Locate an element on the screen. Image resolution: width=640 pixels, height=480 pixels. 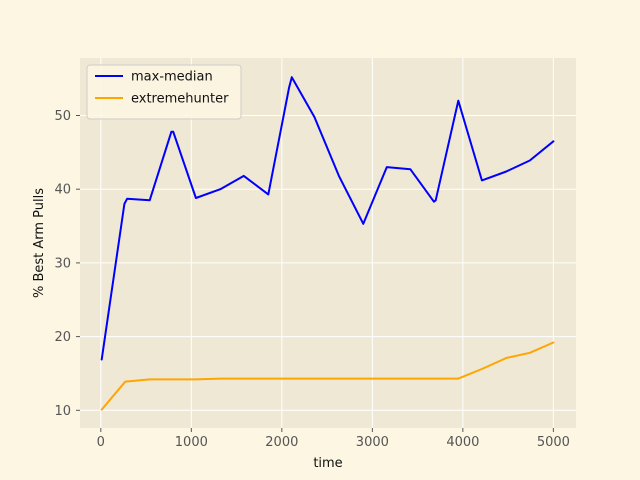
legend: max-median extremehunter is located at coordinates (164, 92).